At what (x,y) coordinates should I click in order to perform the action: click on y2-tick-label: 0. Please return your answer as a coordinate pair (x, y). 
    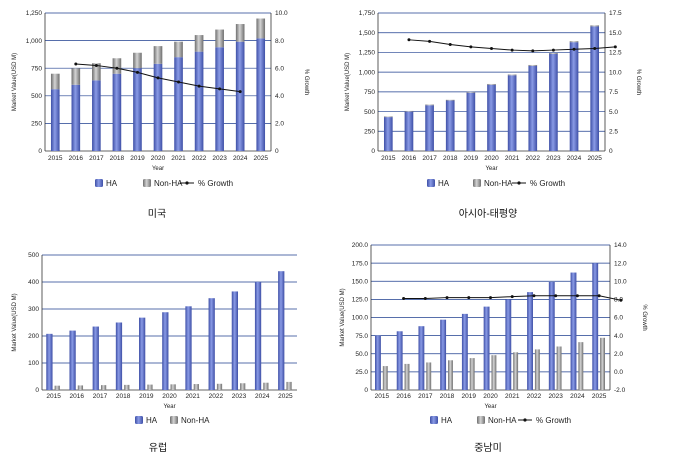
    Looking at the image, I should click on (611, 151).